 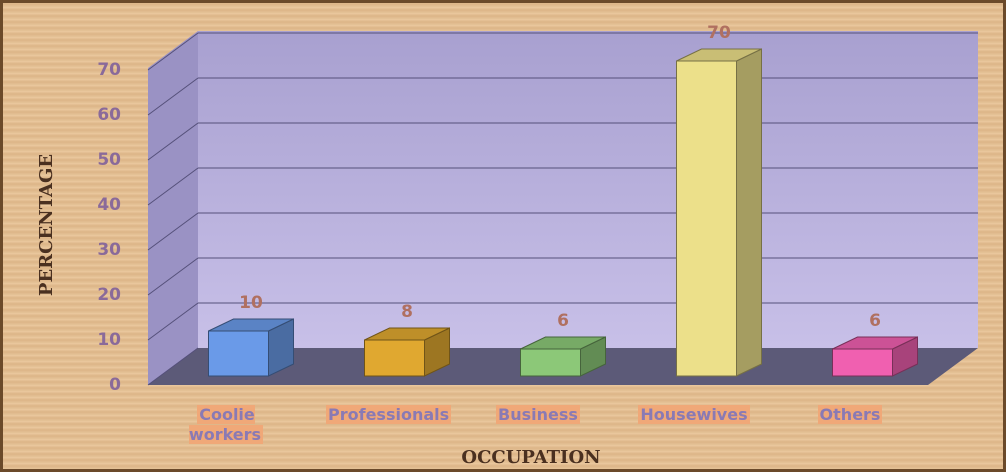 I want to click on y-tick-label: 30, so click(x=109, y=250).